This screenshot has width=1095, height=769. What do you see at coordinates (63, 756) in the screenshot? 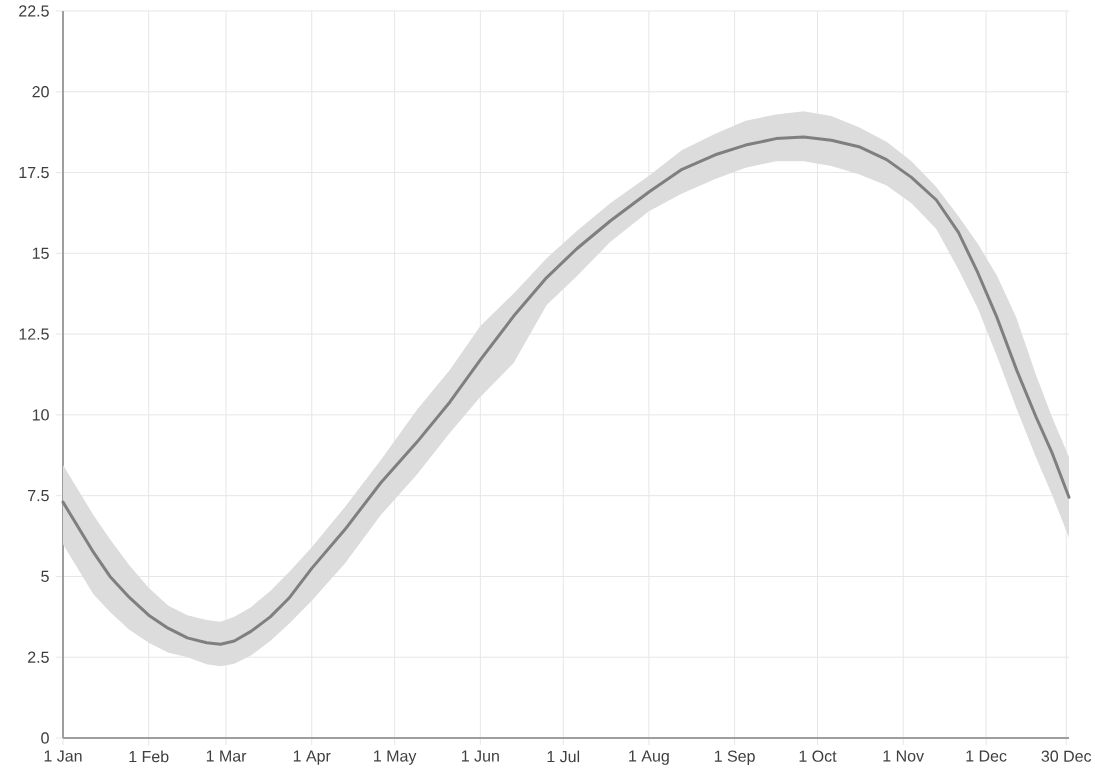
I see `x-tick-label: 1 Jan` at bounding box center [63, 756].